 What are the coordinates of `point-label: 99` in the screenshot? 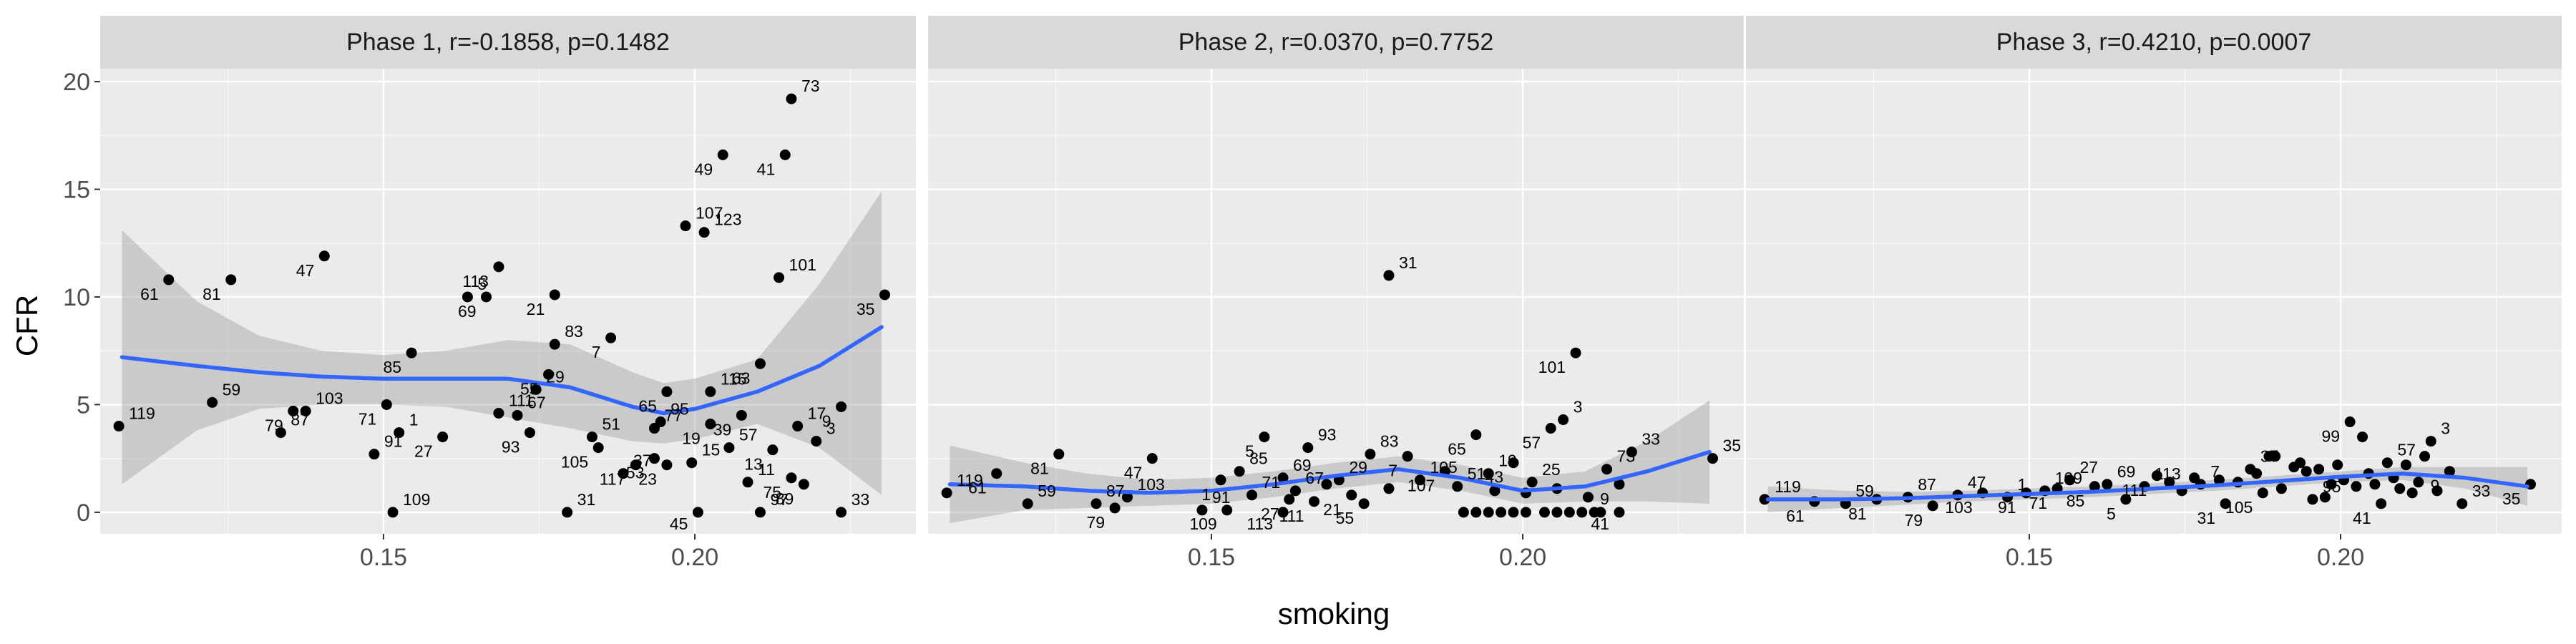 It's located at (2331, 436).